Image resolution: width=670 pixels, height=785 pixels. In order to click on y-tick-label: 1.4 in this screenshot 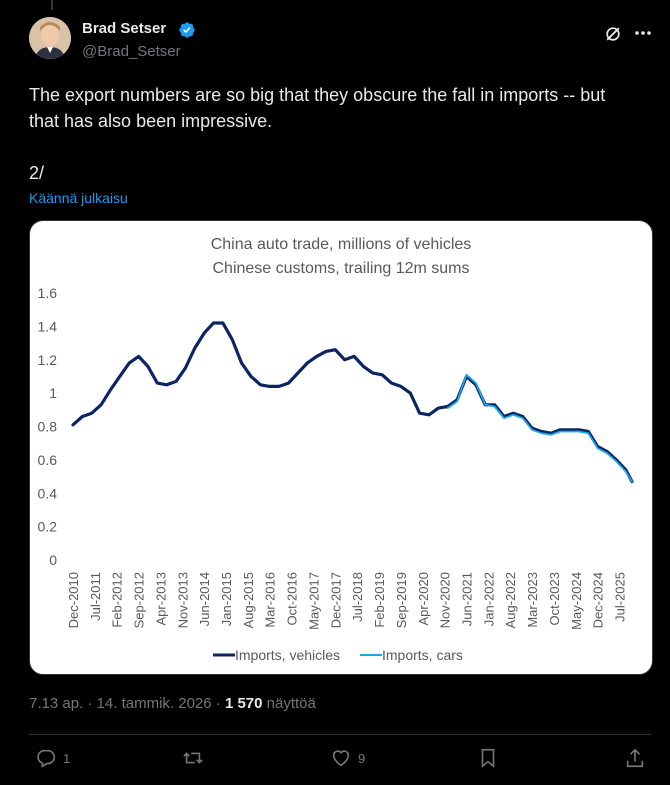, I will do `click(48, 326)`.